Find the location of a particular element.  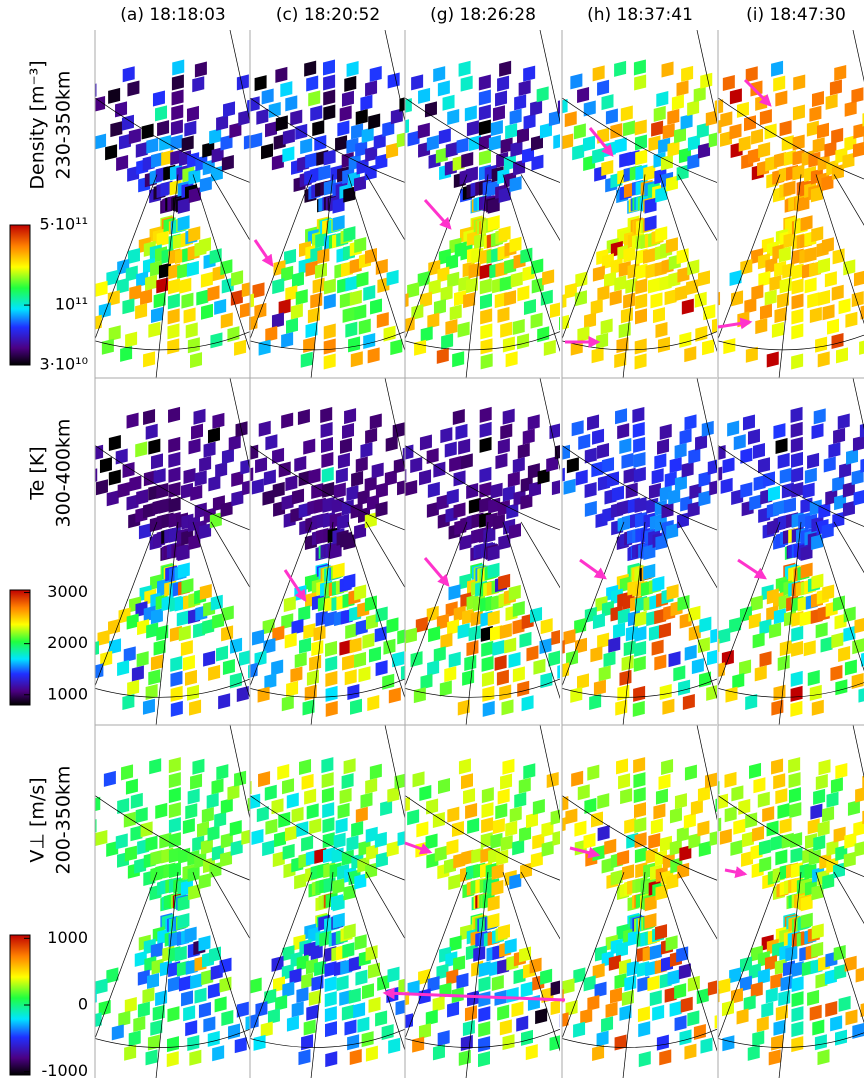

colorbar-tick-label: 5·10¹¹ is located at coordinates (64, 224).